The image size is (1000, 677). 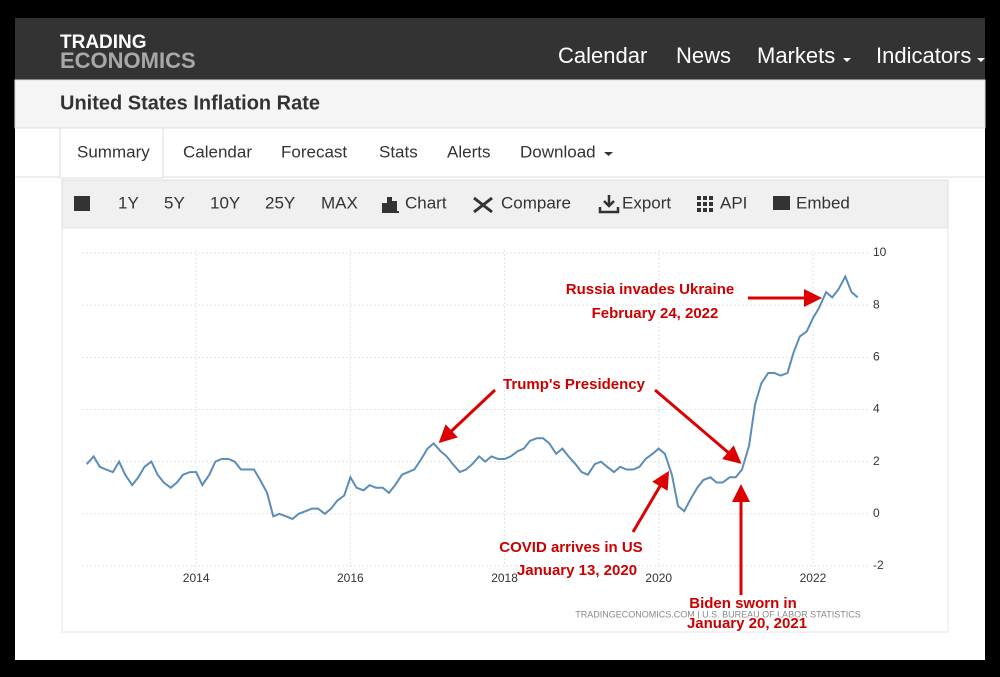 What do you see at coordinates (339, 202) in the screenshot?
I see `tool: MAX` at bounding box center [339, 202].